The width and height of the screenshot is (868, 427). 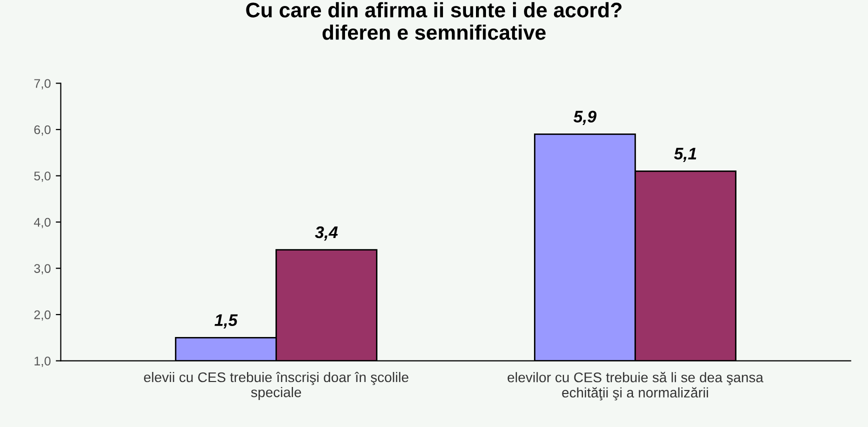 I want to click on data-label: 1,5, so click(x=226, y=321).